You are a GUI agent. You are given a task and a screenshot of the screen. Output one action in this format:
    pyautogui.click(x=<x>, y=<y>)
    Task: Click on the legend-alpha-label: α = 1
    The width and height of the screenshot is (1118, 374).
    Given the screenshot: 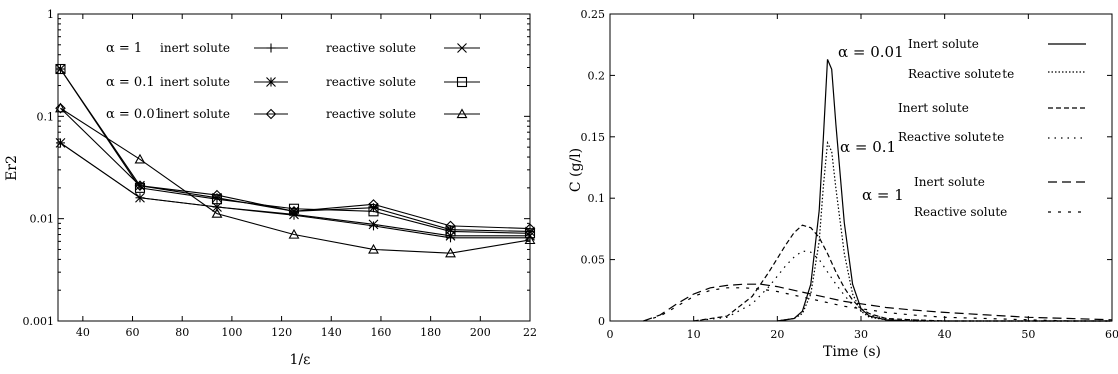 What is the action you would take?
    pyautogui.click(x=883, y=195)
    